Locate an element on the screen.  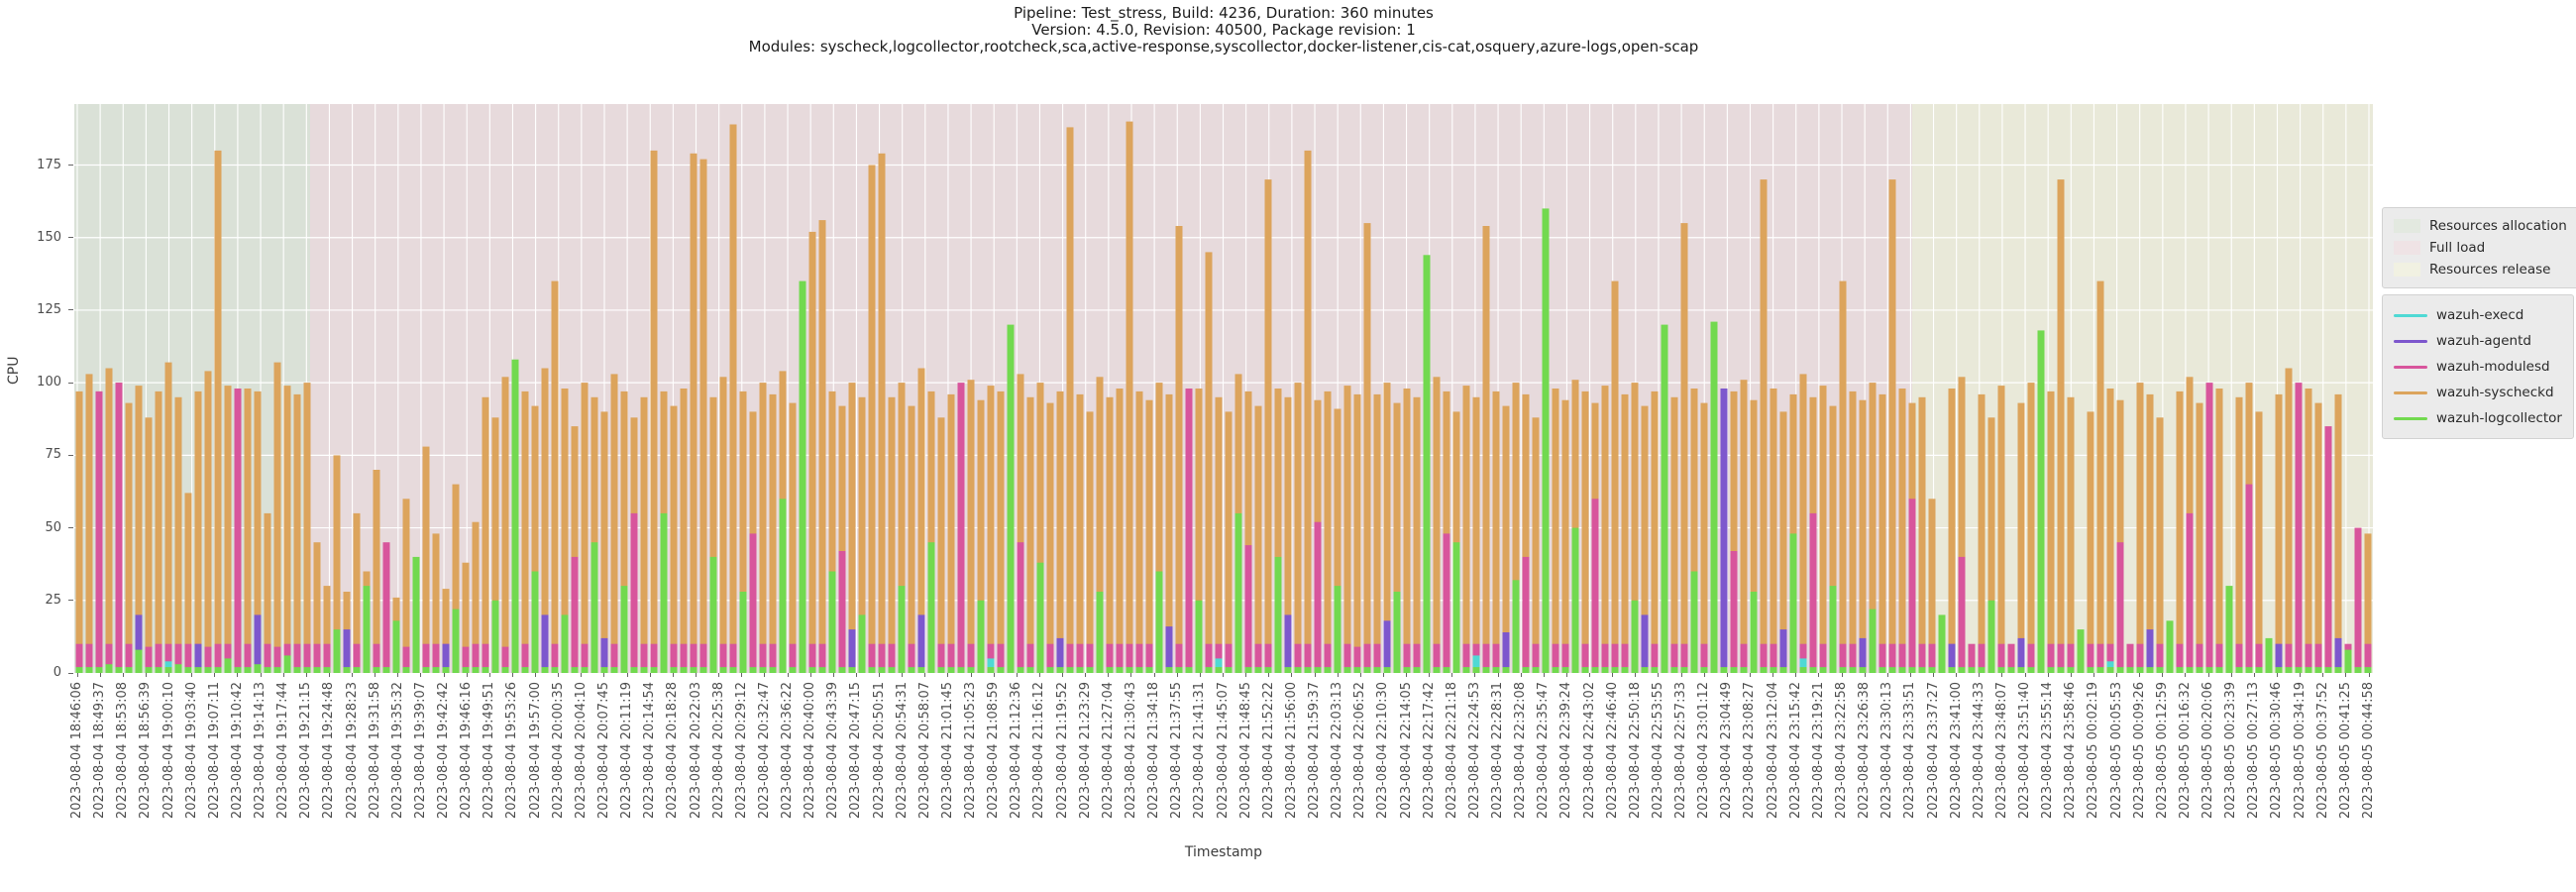
x-tick-label: 2023-08-04 19:03:40 is located at coordinates (191, 751).